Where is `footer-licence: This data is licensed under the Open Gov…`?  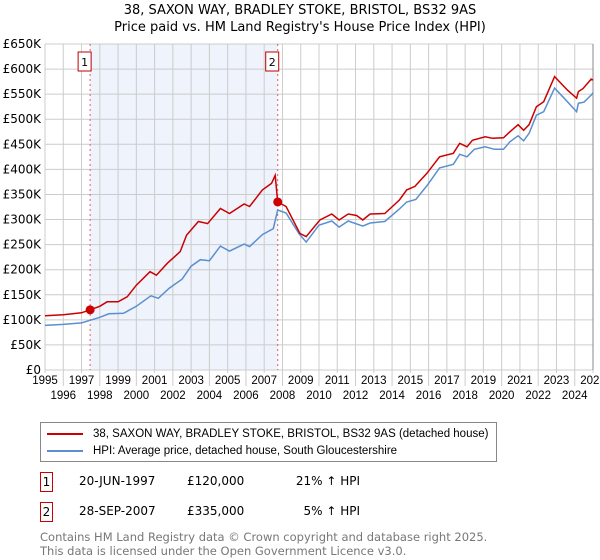
footer-licence: This data is licensed under the Open Gov… is located at coordinates (223, 551).